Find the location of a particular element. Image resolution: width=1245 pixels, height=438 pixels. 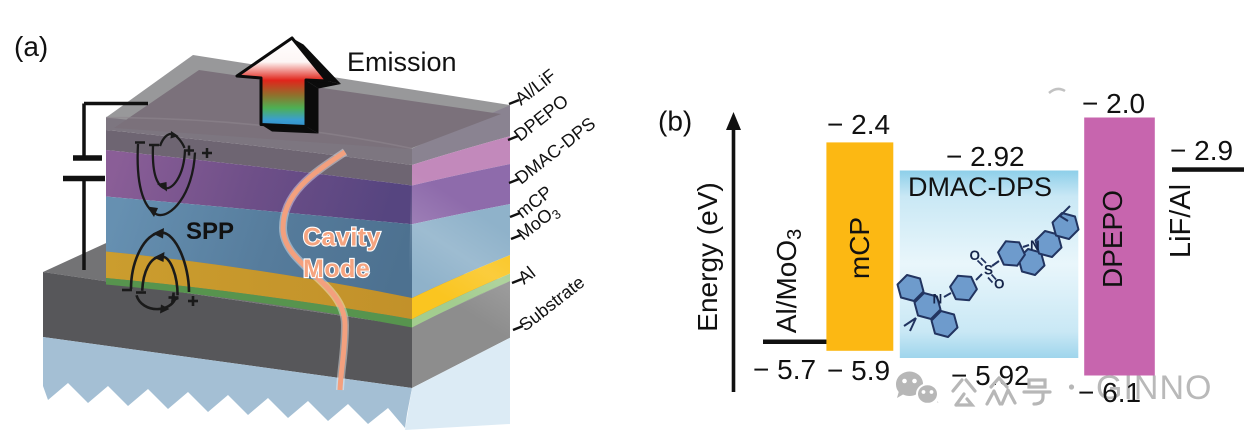

svg-text: LiF/Al is located at coordinates (1181, 221).